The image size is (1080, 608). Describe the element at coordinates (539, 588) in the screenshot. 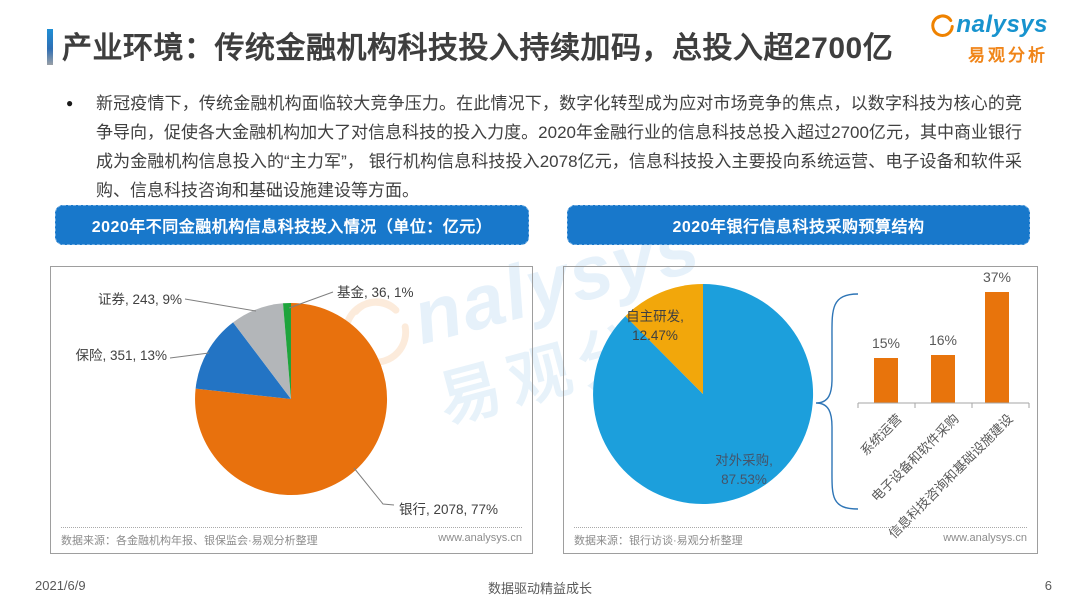

I see `footer-slogan: 数据驱动精益成长` at that location.